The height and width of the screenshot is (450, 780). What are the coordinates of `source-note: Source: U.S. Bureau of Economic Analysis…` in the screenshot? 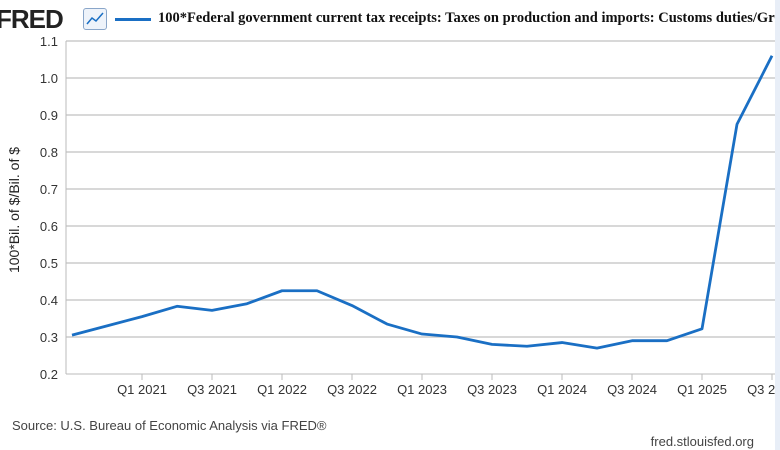 It's located at (169, 425).